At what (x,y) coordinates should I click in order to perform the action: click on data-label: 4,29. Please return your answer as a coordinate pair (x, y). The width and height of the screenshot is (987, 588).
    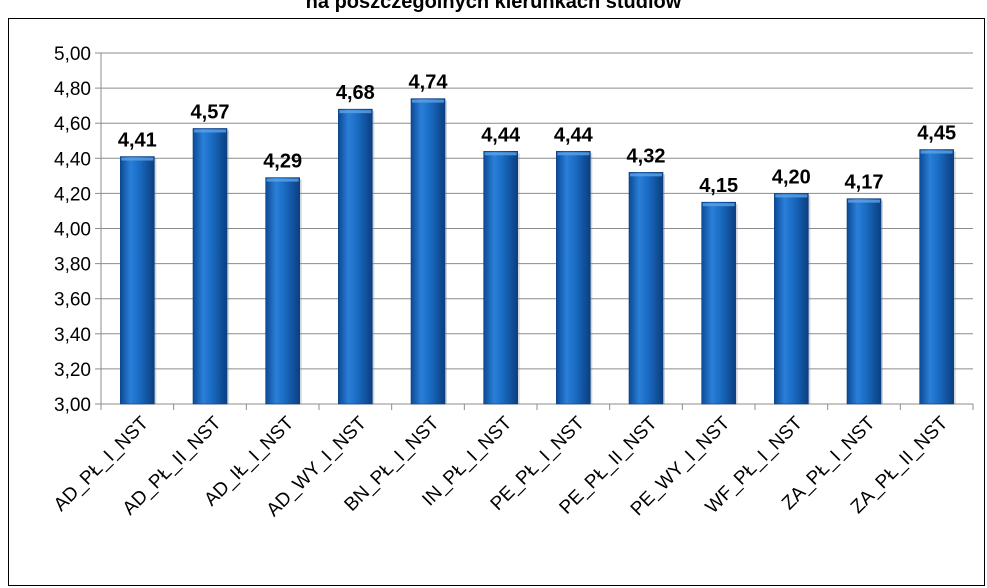
    Looking at the image, I should click on (282, 162).